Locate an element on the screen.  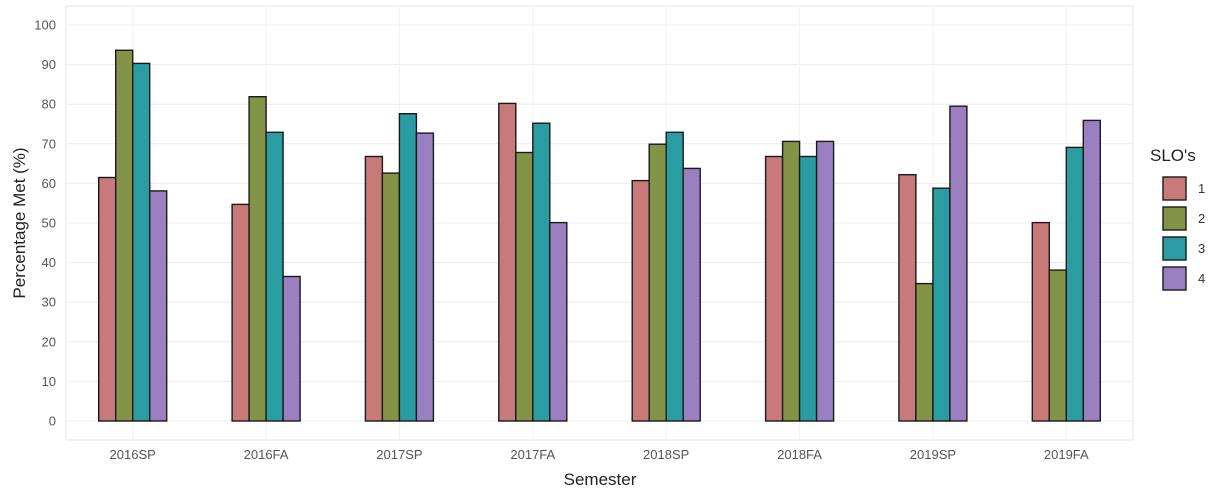
x-tick-label-2016FA: 2016FA is located at coordinates (266, 454).